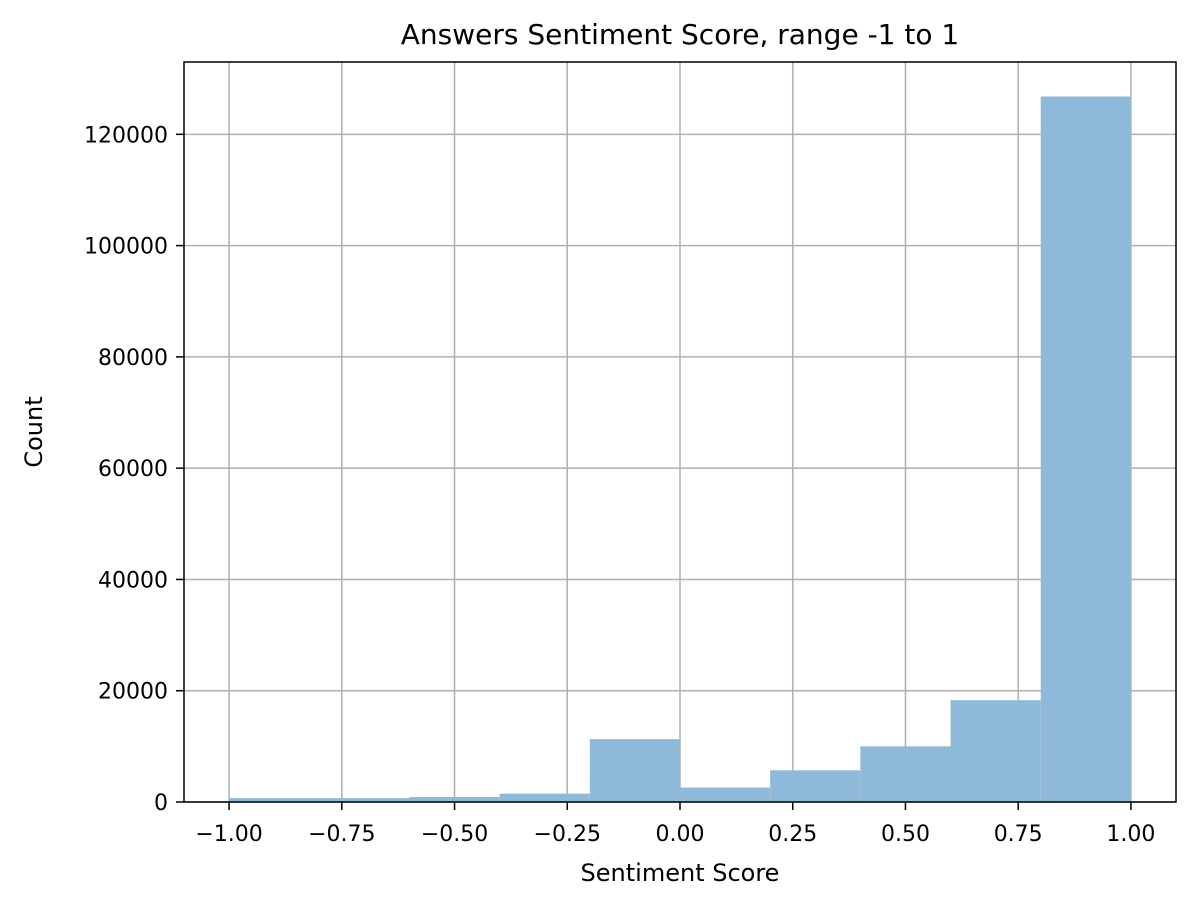 This screenshot has width=1196, height=908. Describe the element at coordinates (133, 580) in the screenshot. I see `y-tick-label-3: 40000` at that location.